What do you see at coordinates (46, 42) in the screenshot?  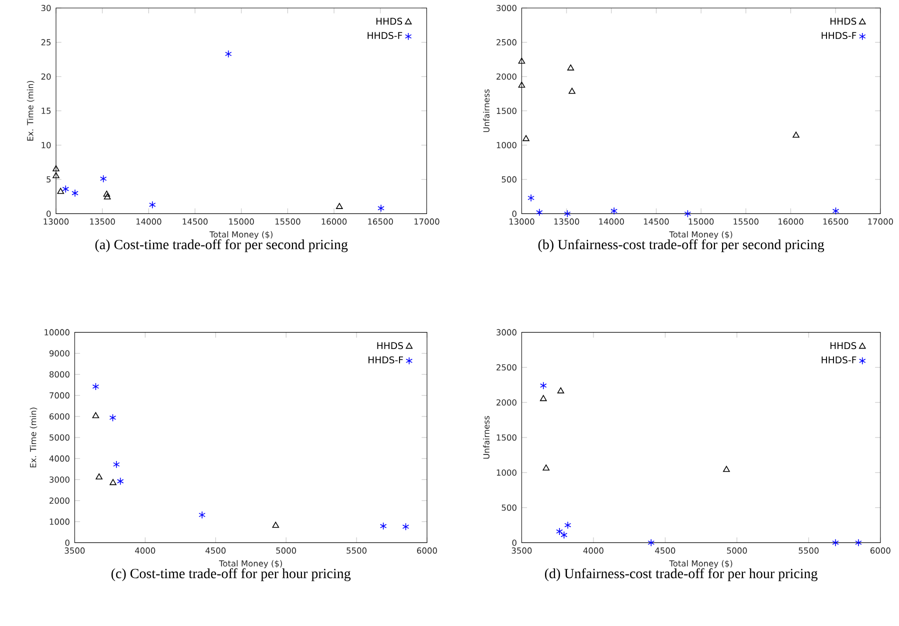 I see `y-tick-label: 25` at bounding box center [46, 42].